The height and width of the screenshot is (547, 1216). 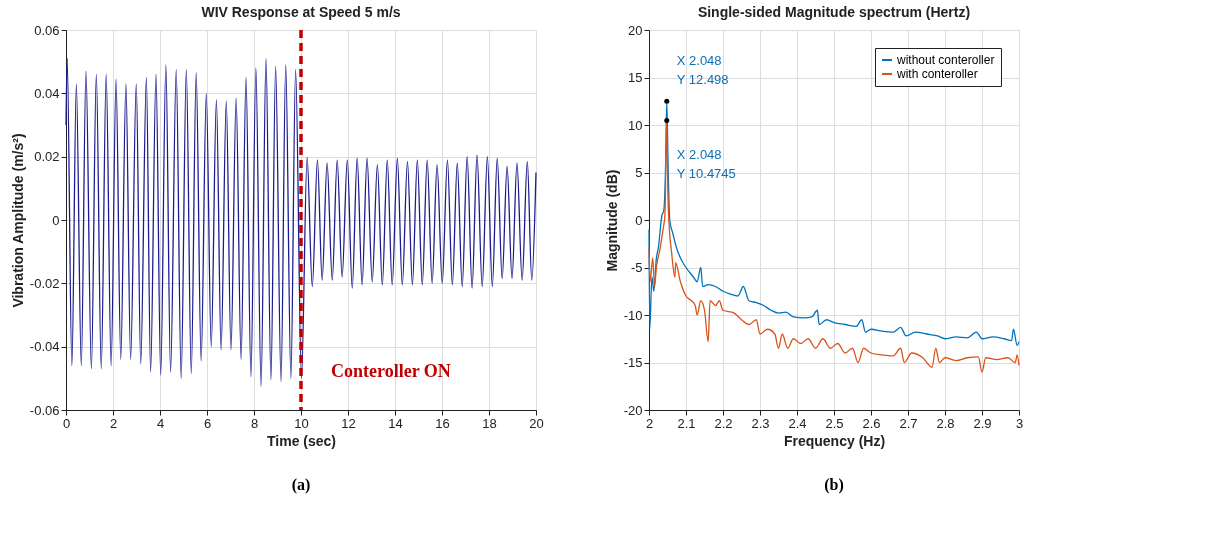 I want to click on x-tick-label: 2.9, so click(x=982, y=423).